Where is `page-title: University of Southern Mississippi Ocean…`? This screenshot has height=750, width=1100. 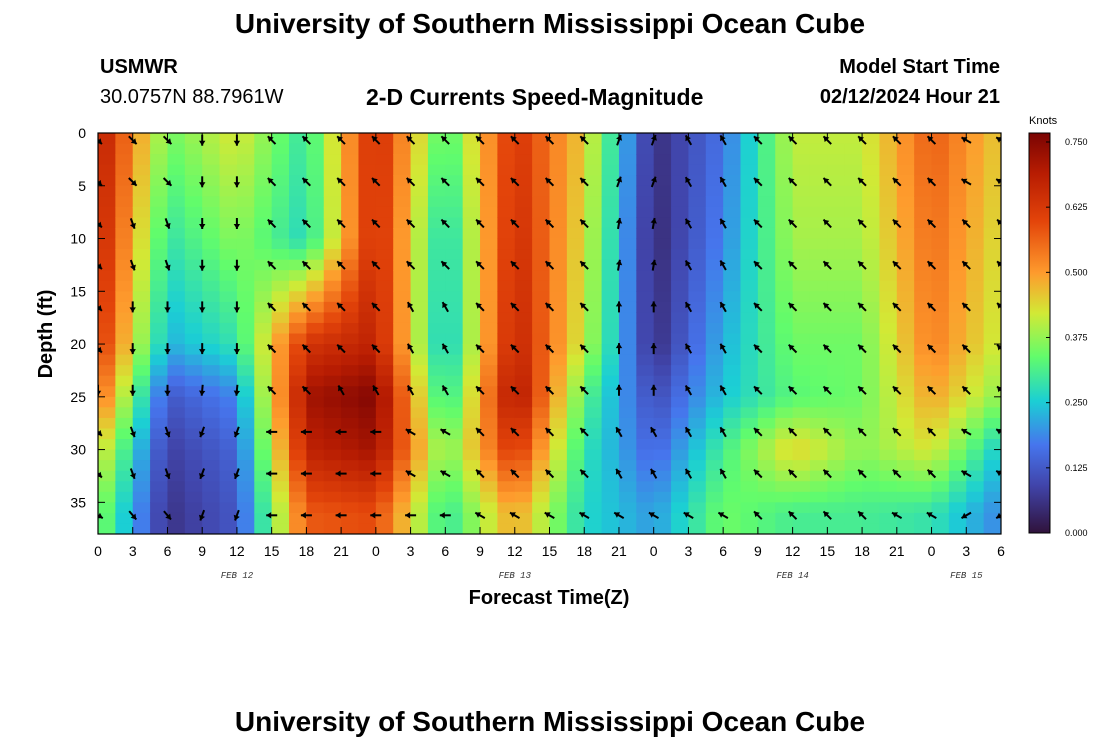
page-title: University of Southern Mississippi Ocean… is located at coordinates (550, 23).